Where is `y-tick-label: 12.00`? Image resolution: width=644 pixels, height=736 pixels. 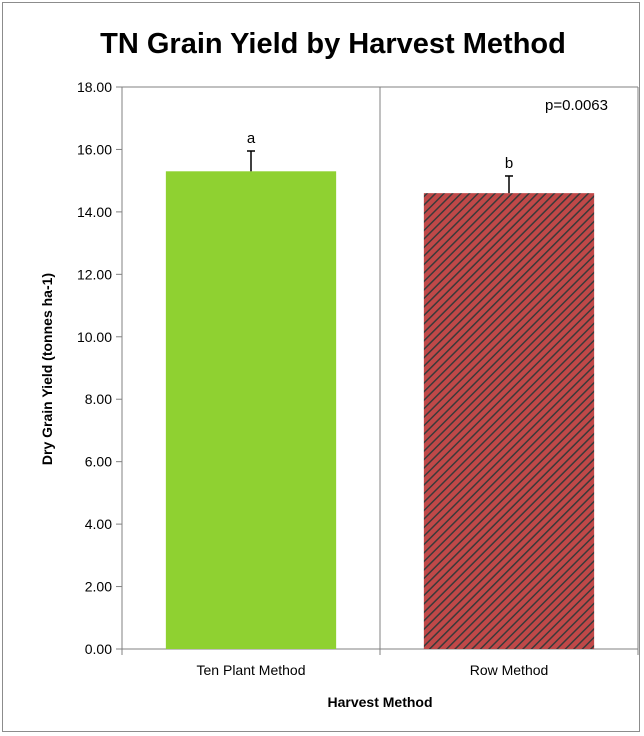
y-tick-label: 12.00 is located at coordinates (94, 274).